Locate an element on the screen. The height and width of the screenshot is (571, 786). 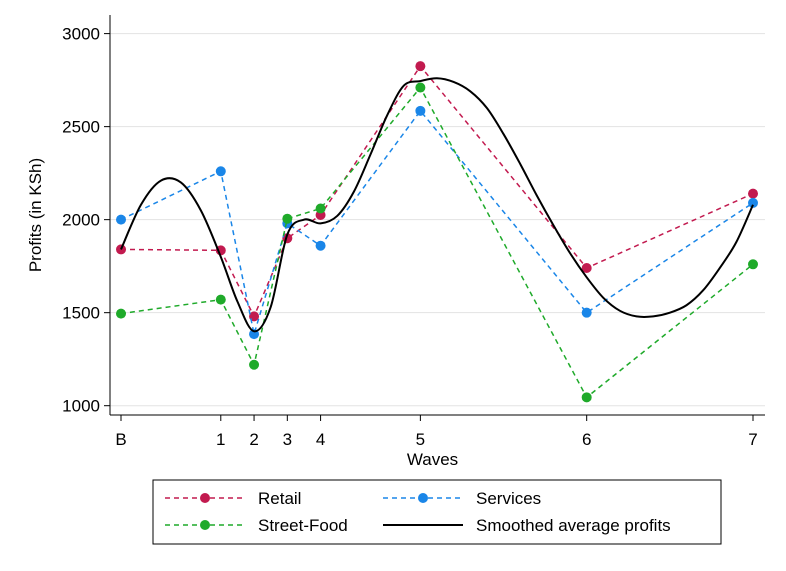
legend-label: Street-Food is located at coordinates (303, 525).